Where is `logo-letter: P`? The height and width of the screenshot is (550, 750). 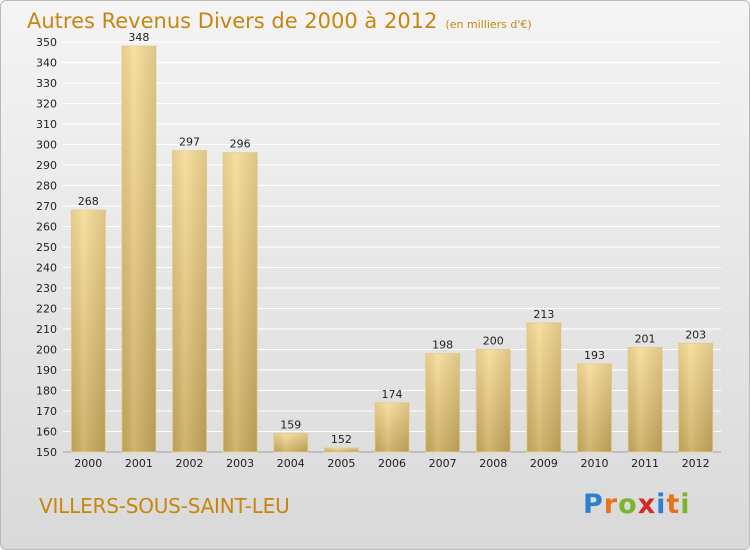 logo-letter: P is located at coordinates (593, 504).